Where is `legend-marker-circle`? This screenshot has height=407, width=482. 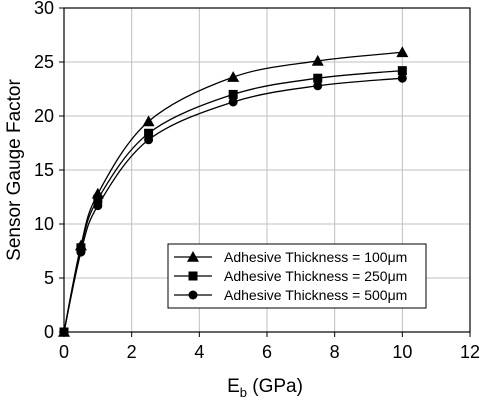 legend-marker-circle is located at coordinates (193, 295).